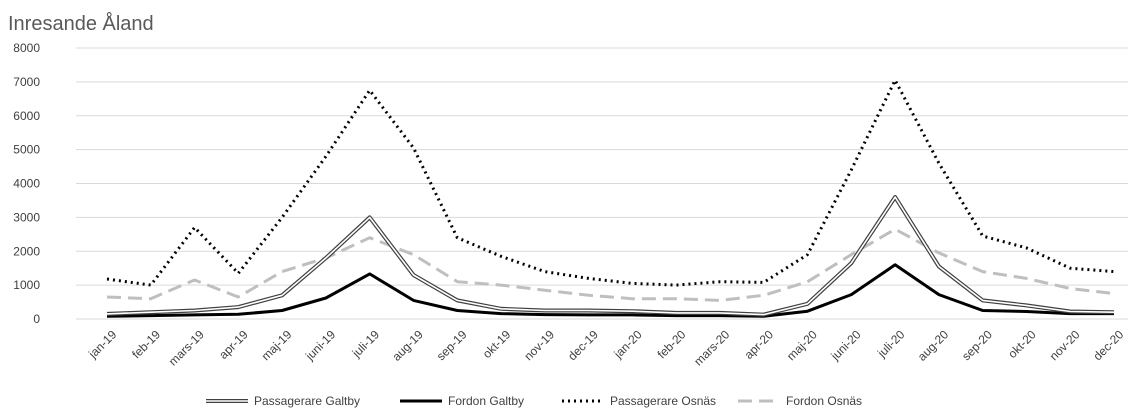 The height and width of the screenshot is (412, 1131). What do you see at coordinates (186, 347) in the screenshot?
I see `x-tick-label: mars-19` at bounding box center [186, 347].